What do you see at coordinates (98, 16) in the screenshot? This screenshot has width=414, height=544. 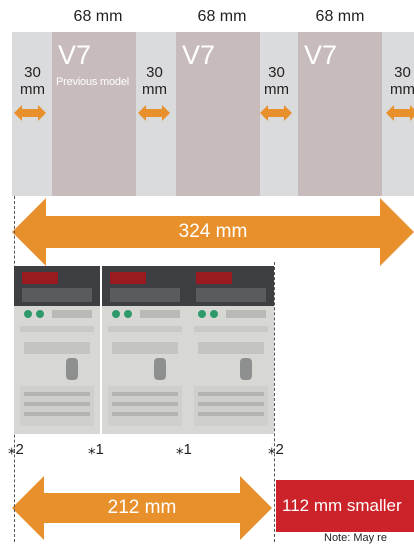 I see `width-label-1: 68 mm` at bounding box center [98, 16].